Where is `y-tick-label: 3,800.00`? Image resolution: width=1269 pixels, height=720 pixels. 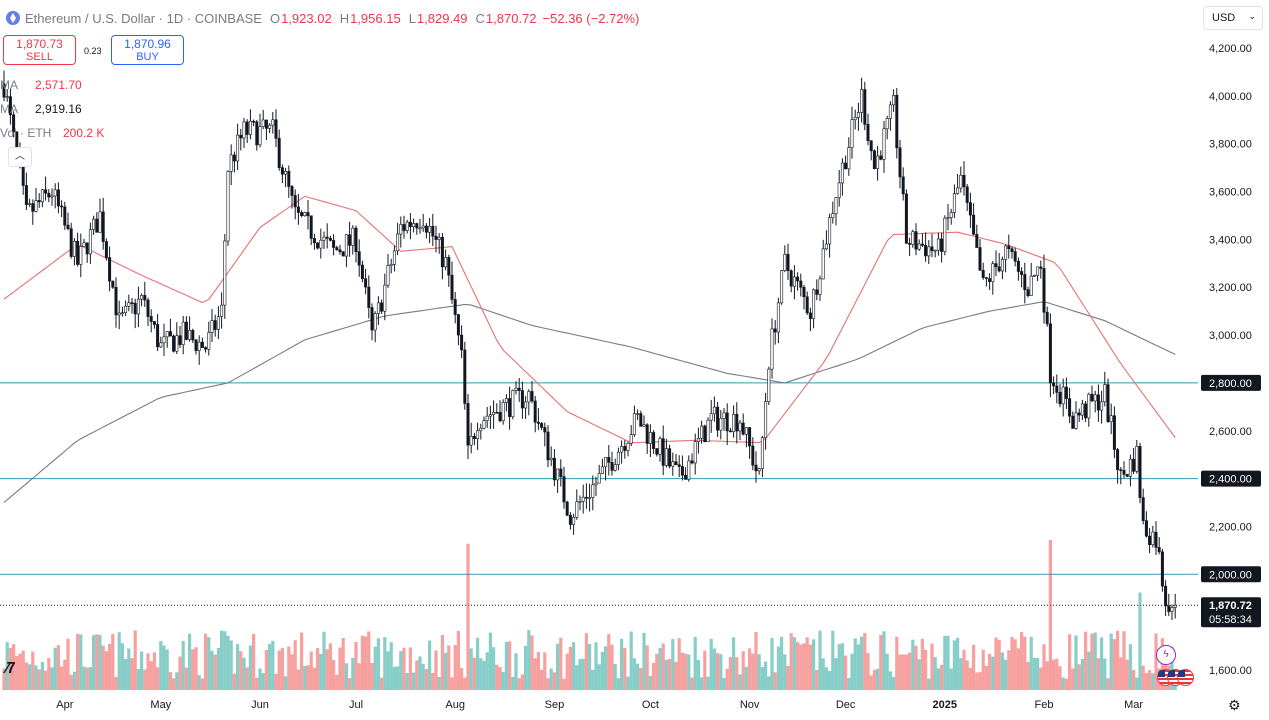 y-tick-label: 3,800.00 is located at coordinates (1230, 145).